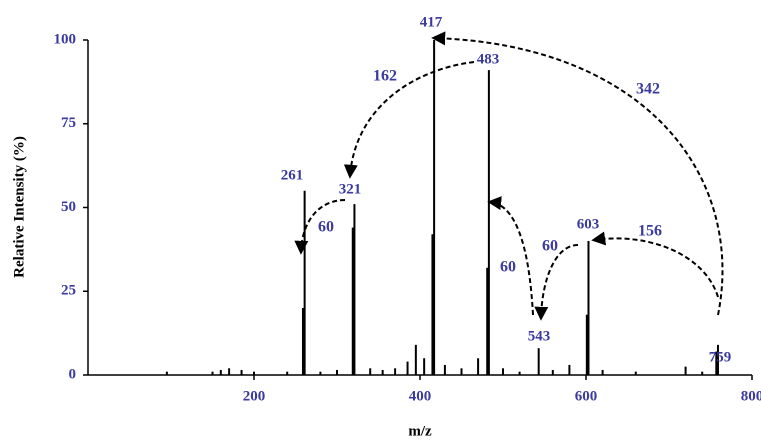  What do you see at coordinates (720, 357) in the screenshot?
I see `peak-label: 759` at bounding box center [720, 357].